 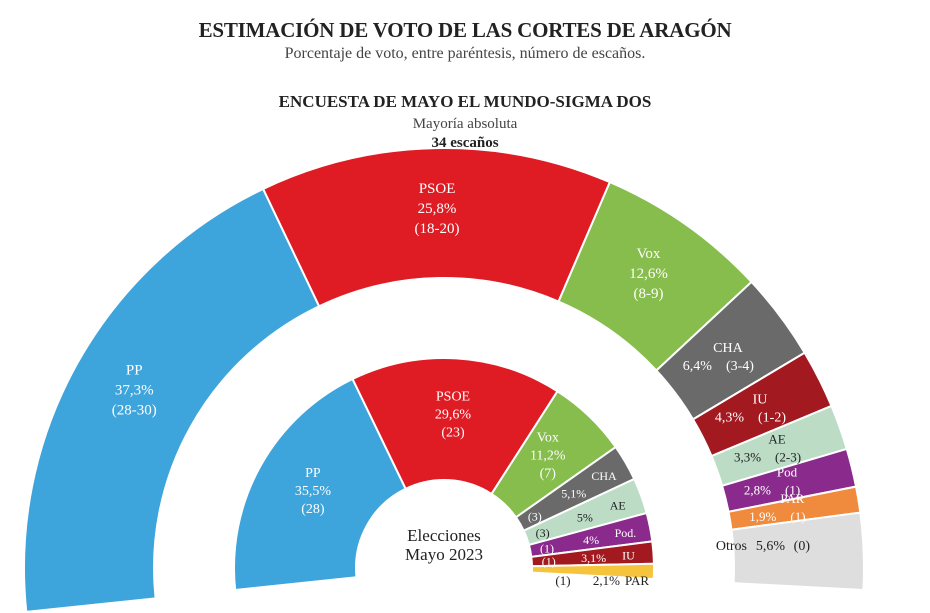 I want to click on label-inner-cha-seats: (3), so click(x=535, y=516).